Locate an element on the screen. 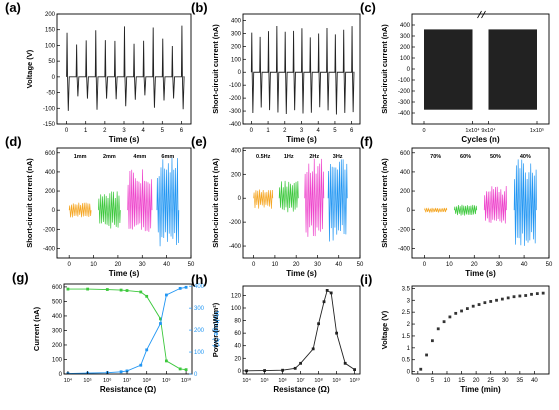 This screenshot has width=559, height=410. series-4mm is located at coordinates (140, 200).